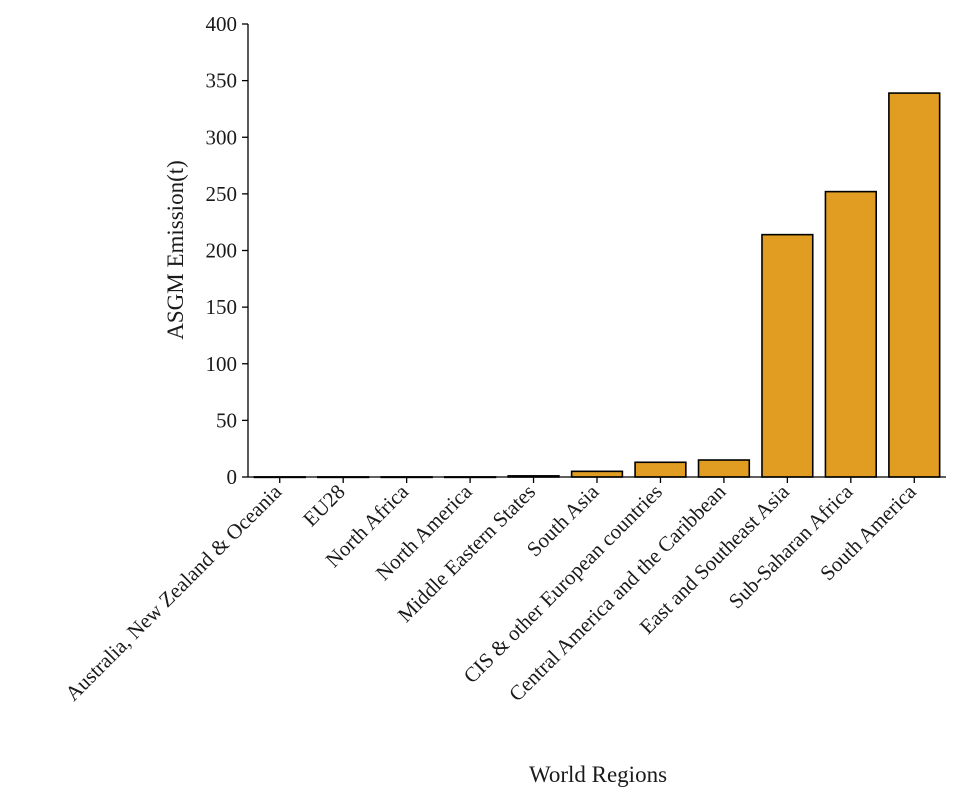 Image resolution: width=961 pixels, height=809 pixels. I want to click on y-tick-label: 0, so click(232, 477).